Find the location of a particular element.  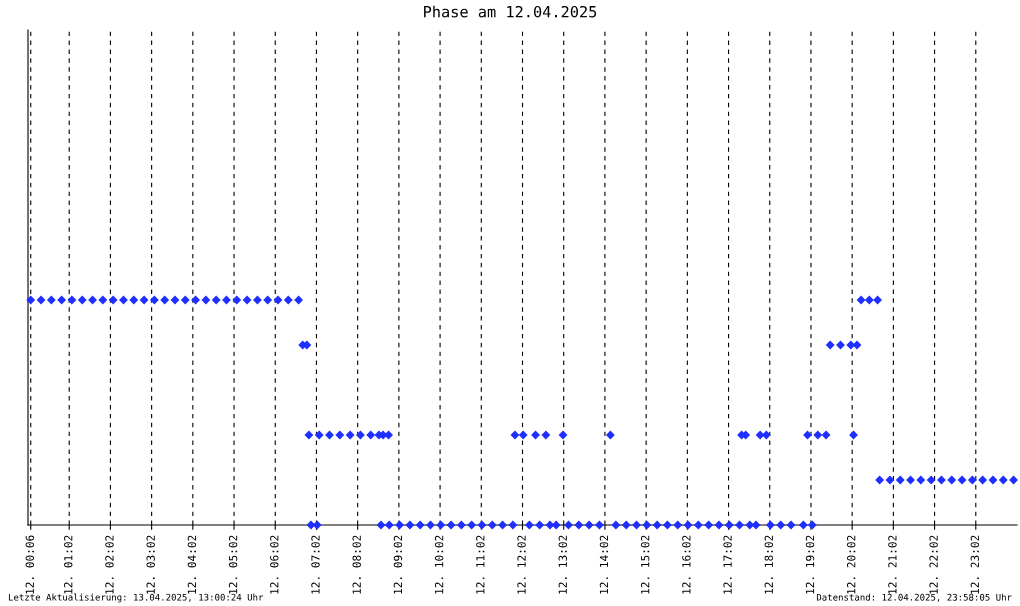

x-tick-label: 12. 01:02 is located at coordinates (68, 564).